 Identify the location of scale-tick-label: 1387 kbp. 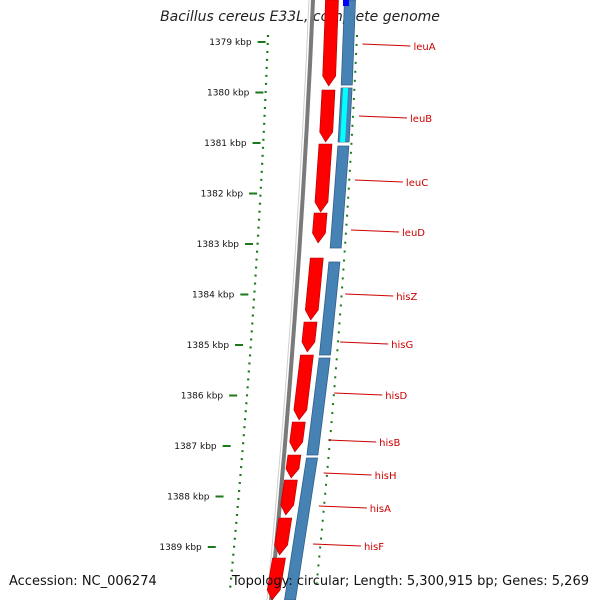
(195, 447).